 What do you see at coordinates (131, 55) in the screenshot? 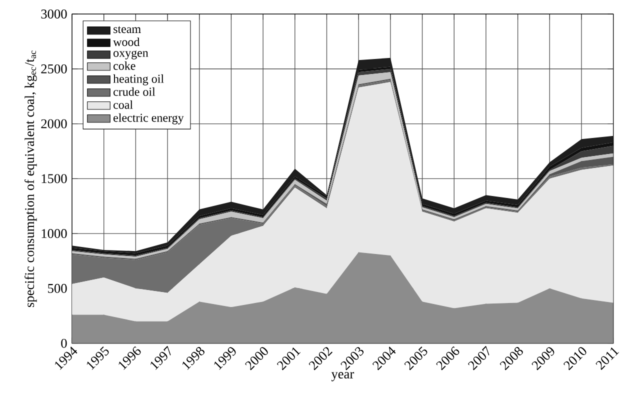
I see `legend-label: oxygen` at bounding box center [131, 55].